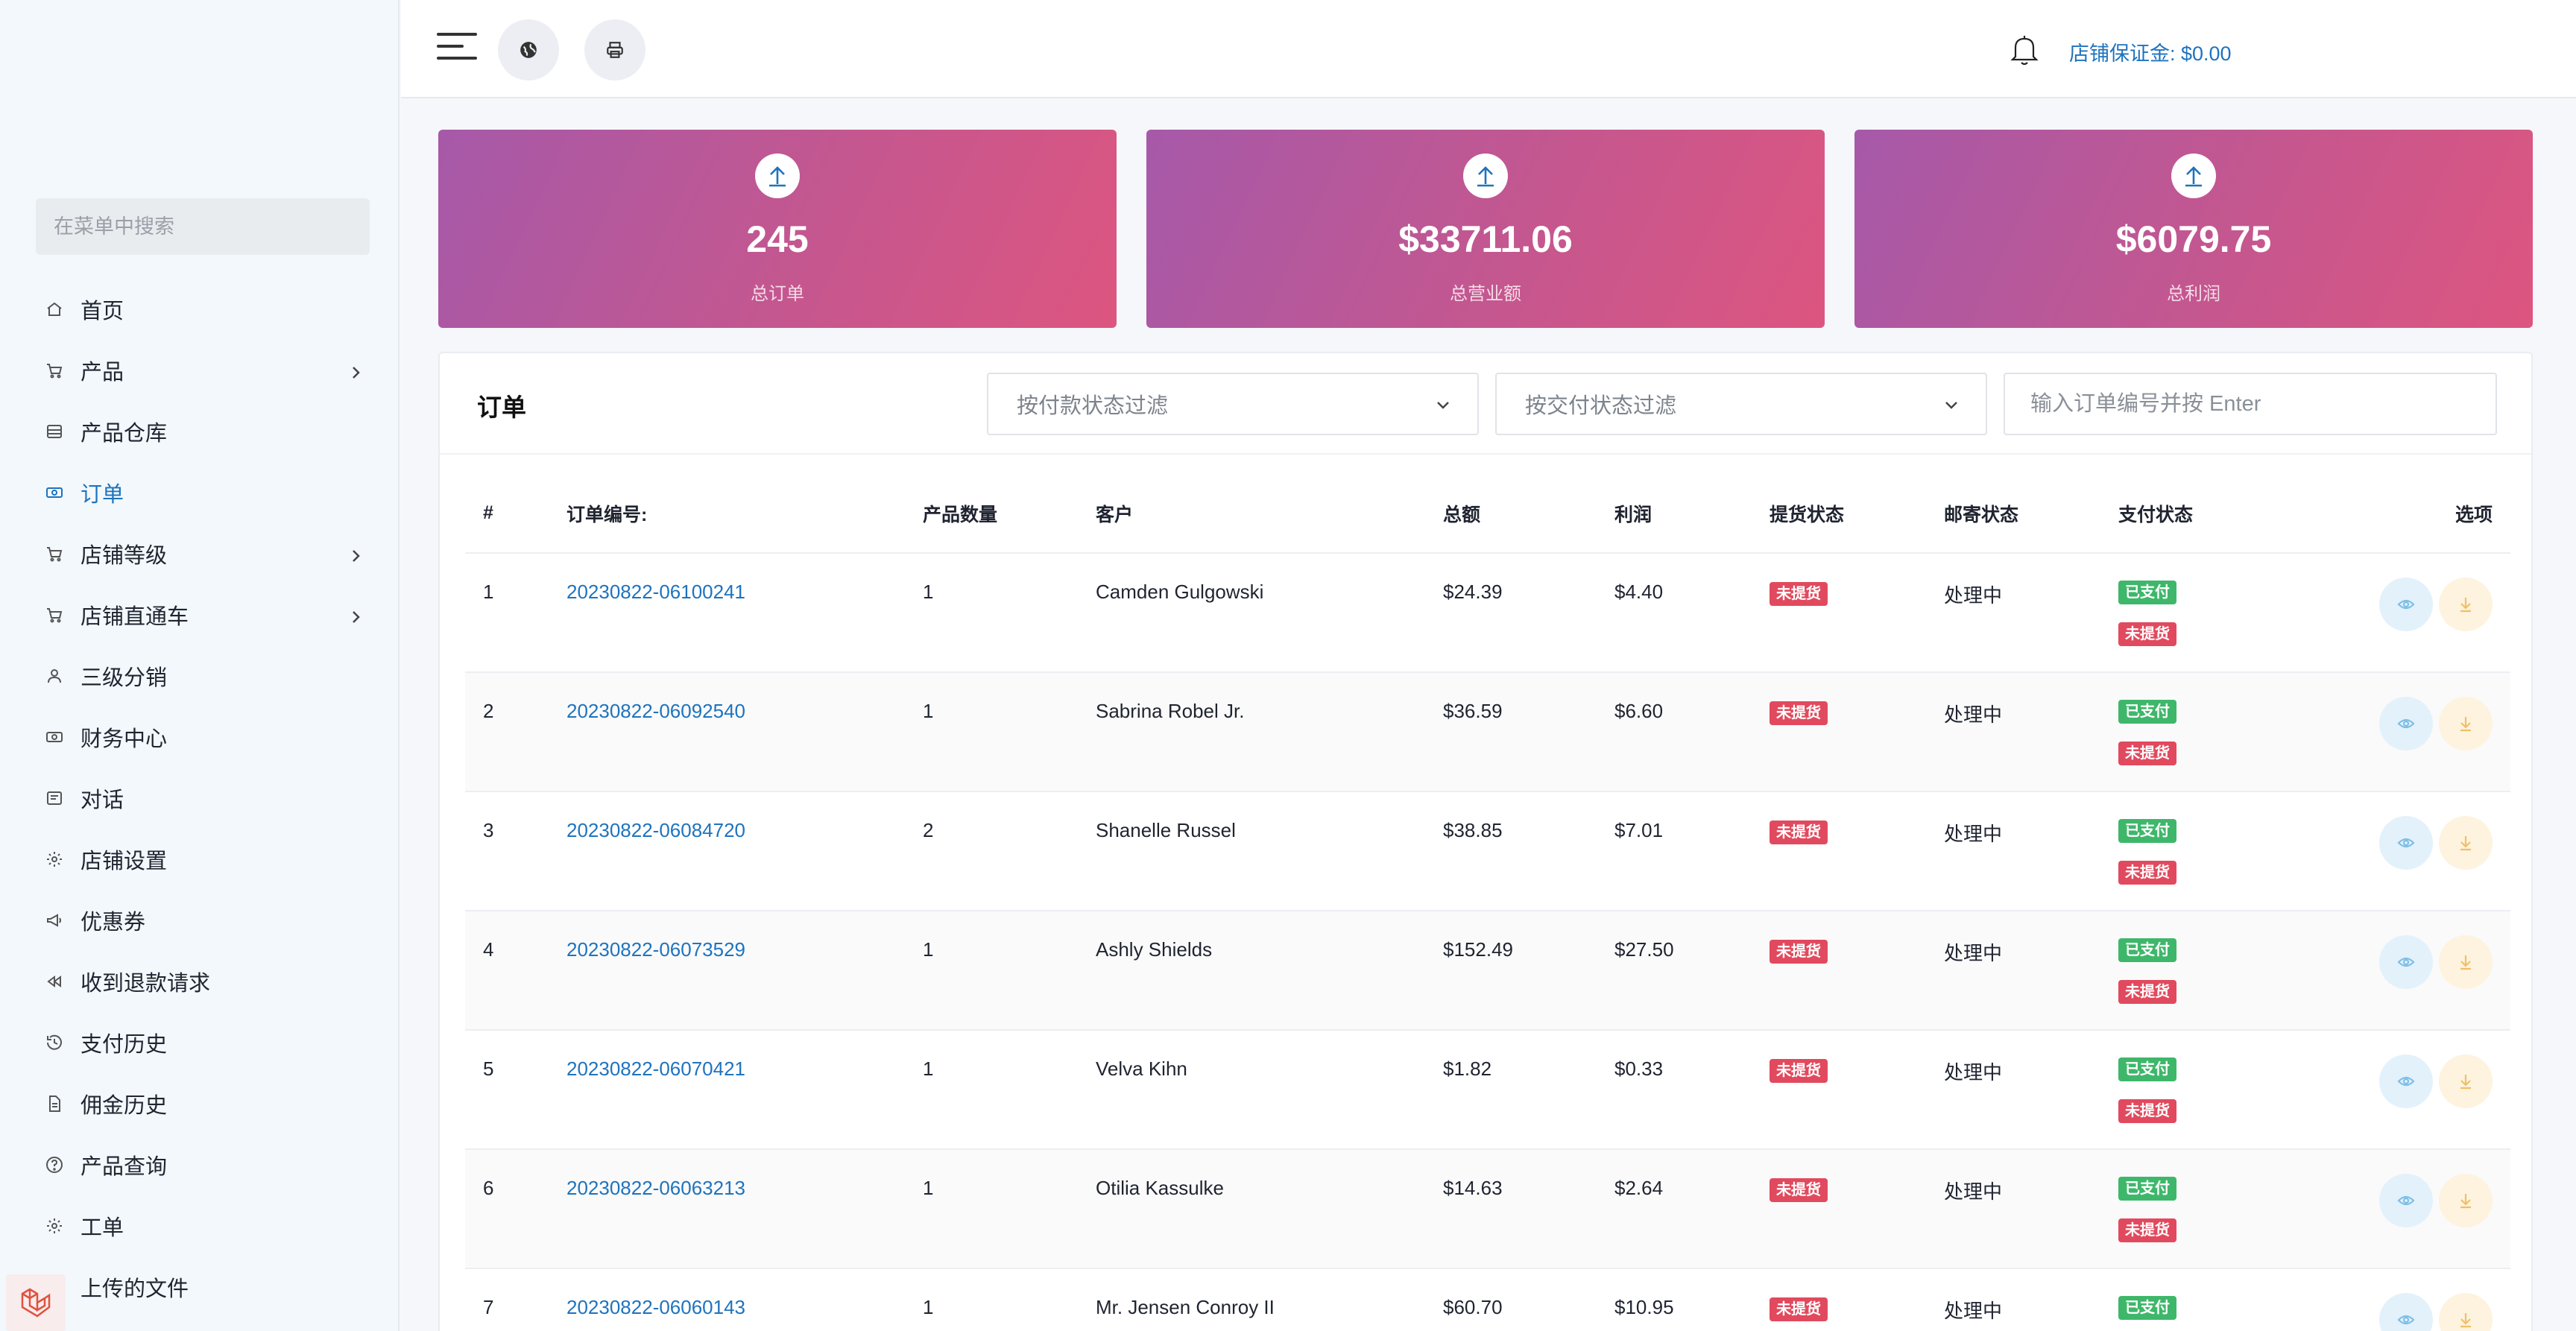 This screenshot has height=1331, width=2576. Describe the element at coordinates (992, 851) in the screenshot. I see `quantity-cell: 2` at that location.